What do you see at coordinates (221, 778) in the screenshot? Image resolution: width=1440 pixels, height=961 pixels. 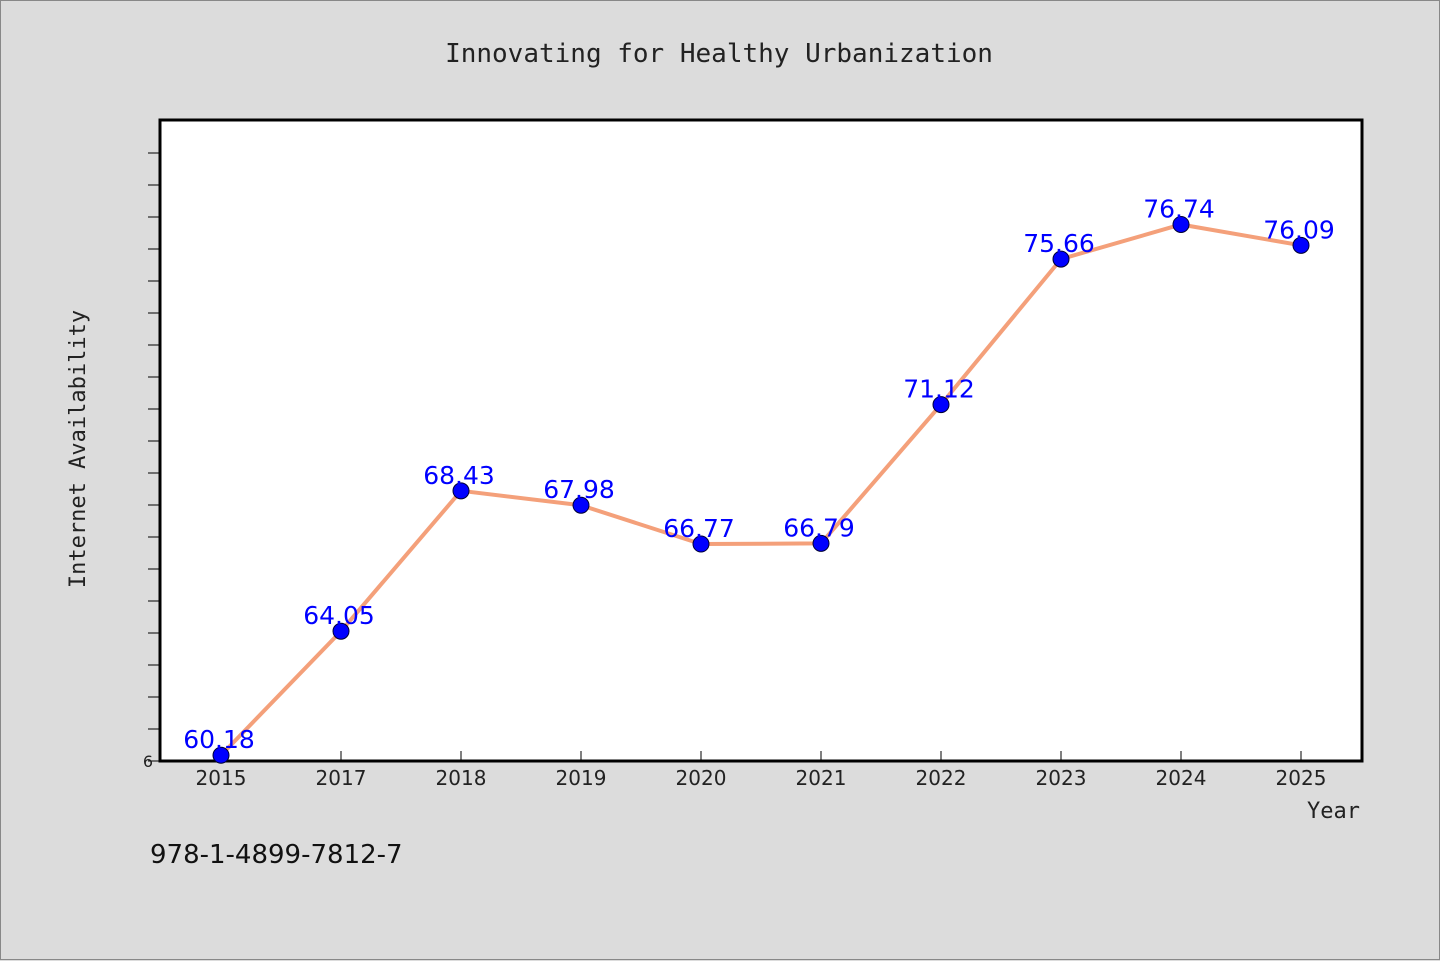 I see `x-tick-label: 2015` at bounding box center [221, 778].